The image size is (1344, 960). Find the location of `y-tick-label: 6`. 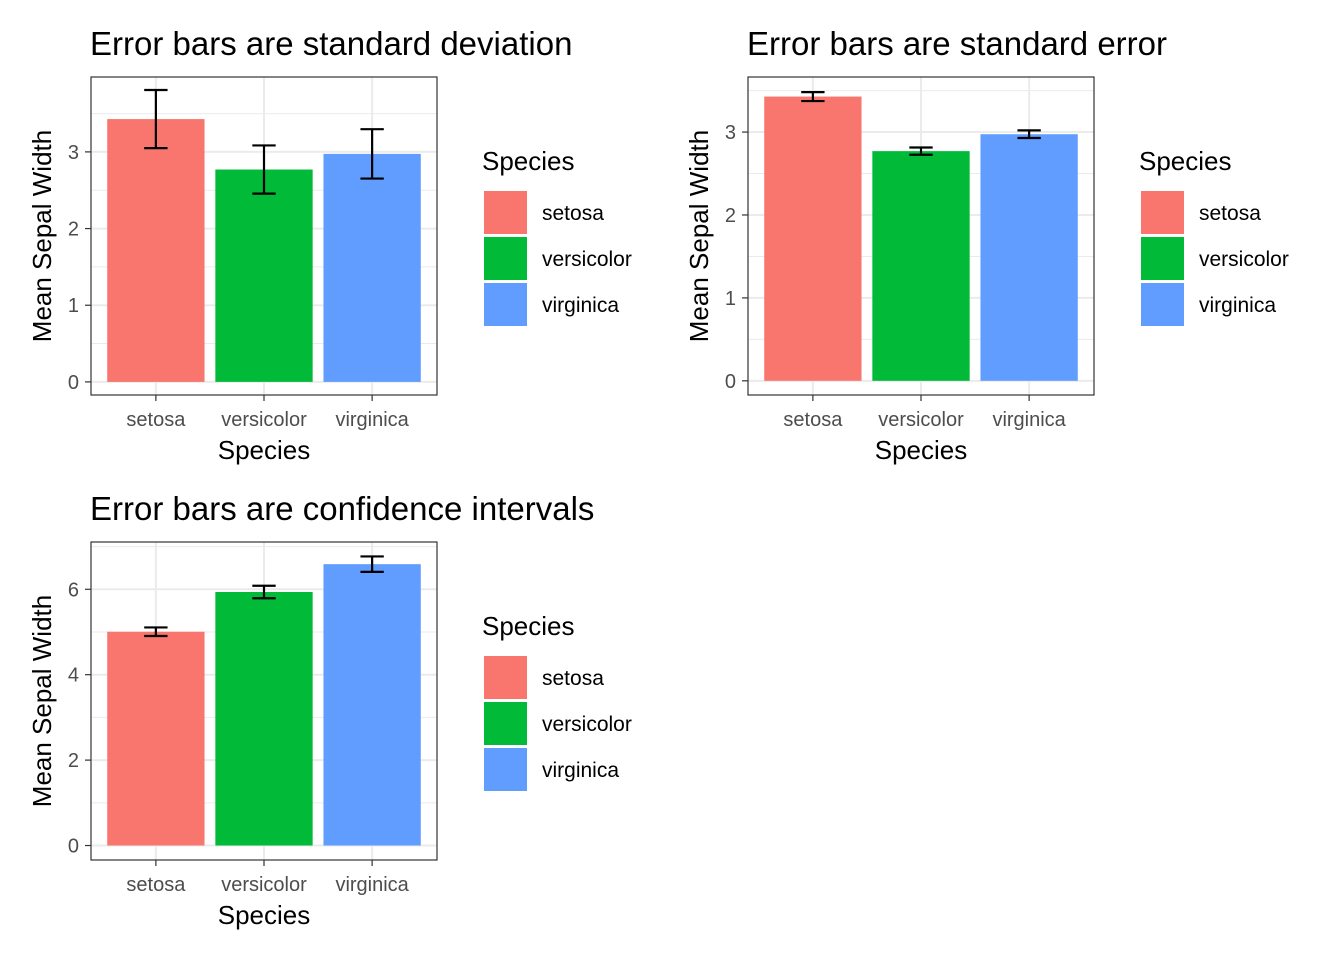

y-tick-label: 6 is located at coordinates (73, 590).